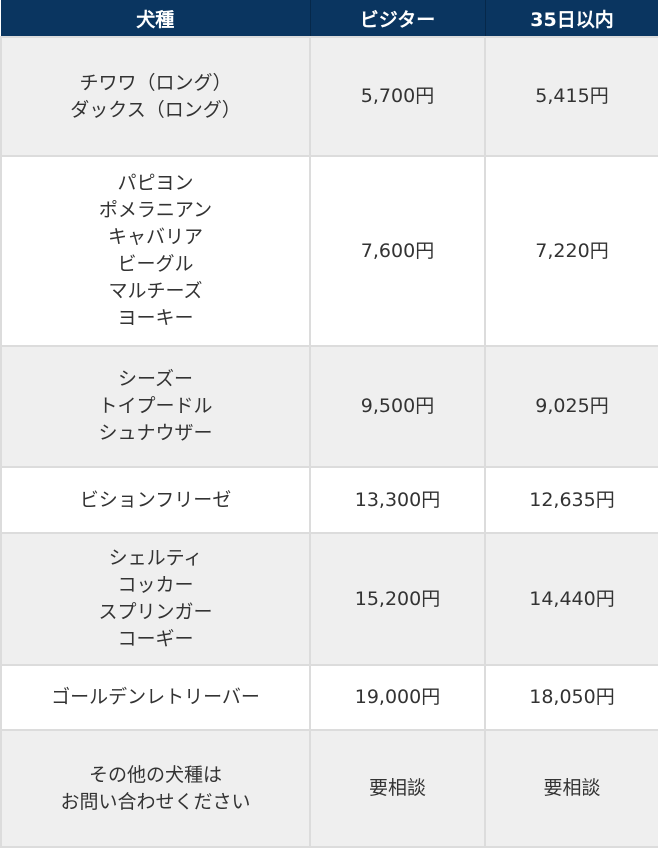 The width and height of the screenshot is (658, 848). I want to click on within35-price: 12,635円, so click(571, 500).